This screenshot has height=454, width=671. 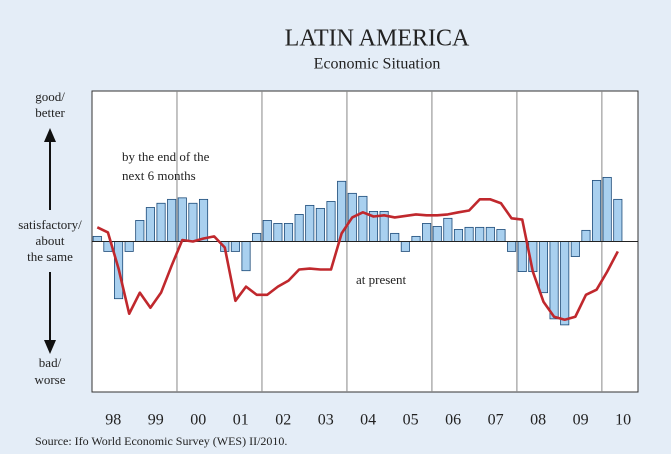 What do you see at coordinates (50, 112) in the screenshot?
I see `y-label: better` at bounding box center [50, 112].